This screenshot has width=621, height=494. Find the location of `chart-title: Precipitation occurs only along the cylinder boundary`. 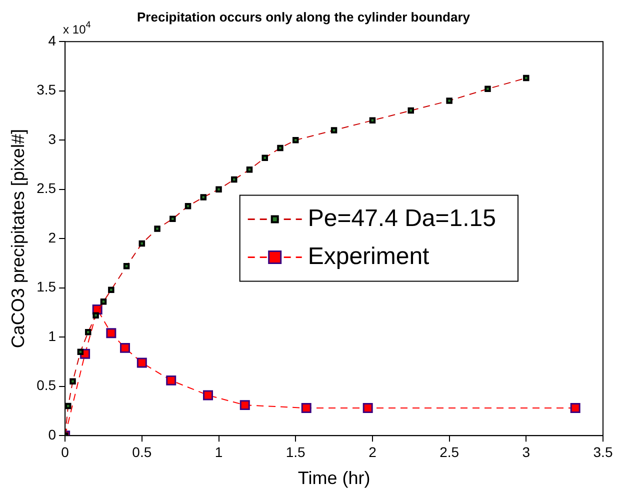

chart-title: Precipitation occurs only along the cylinder boundary is located at coordinates (303, 16).